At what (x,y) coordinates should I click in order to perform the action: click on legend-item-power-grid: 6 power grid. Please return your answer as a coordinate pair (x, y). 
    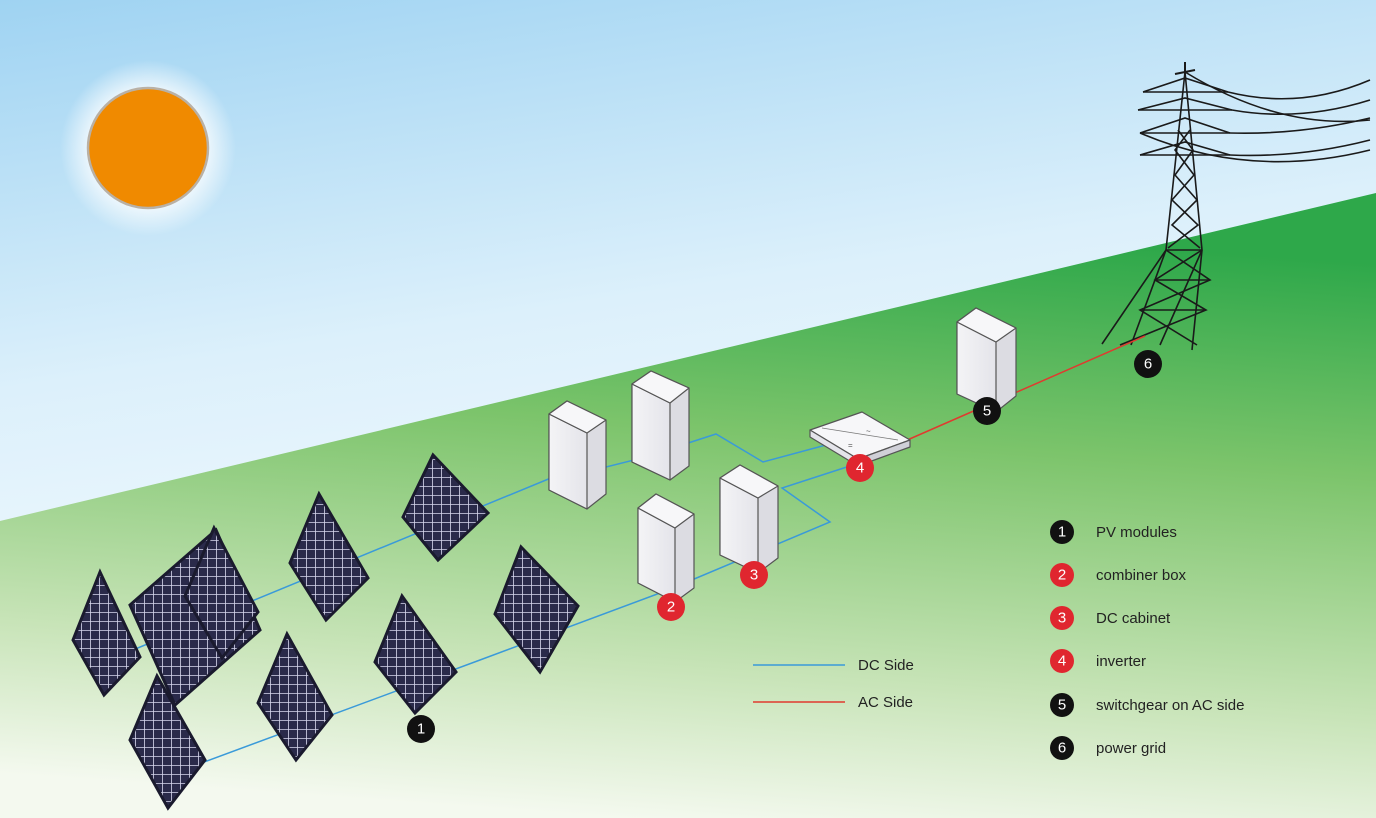
    Looking at the image, I should click on (1108, 748).